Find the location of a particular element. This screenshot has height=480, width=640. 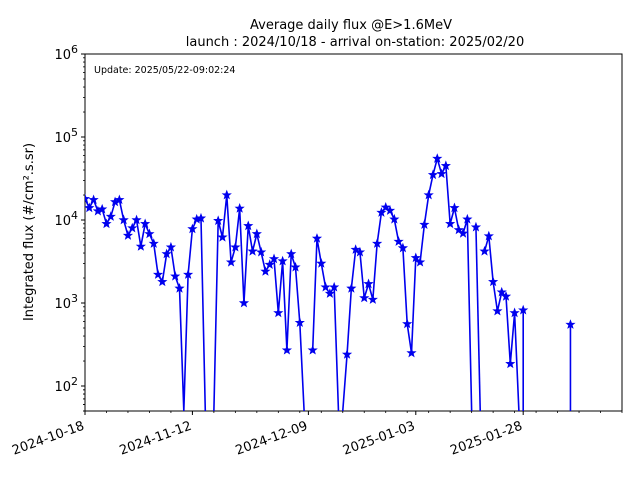

y-tick-label: 10³ is located at coordinates (66, 302).